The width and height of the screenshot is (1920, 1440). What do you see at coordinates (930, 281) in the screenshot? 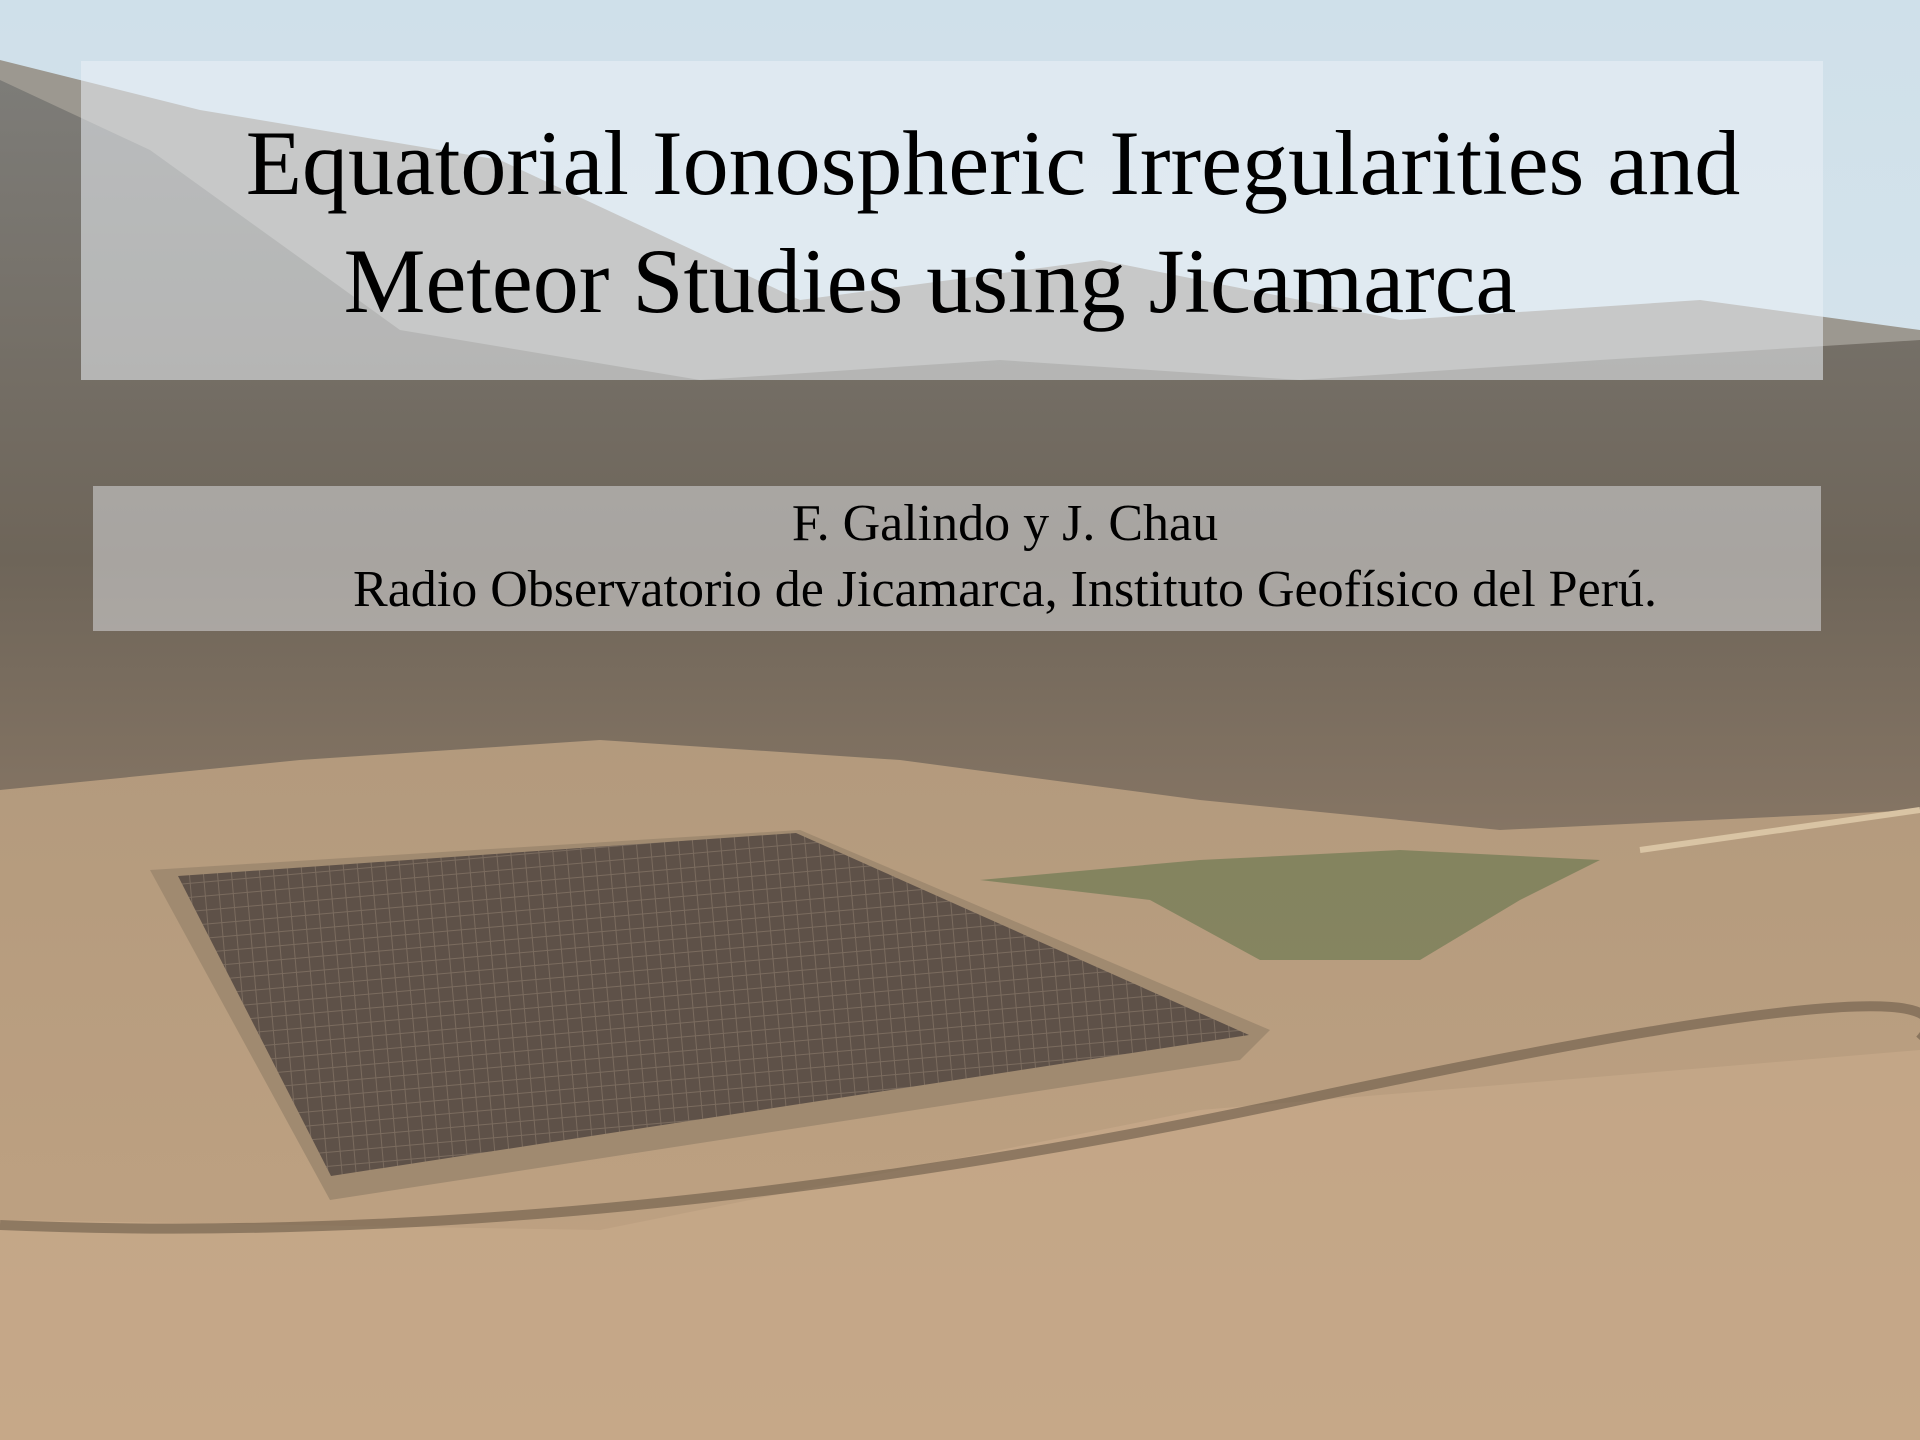
I see `title-line: Meteor Studies using Jicamarca` at bounding box center [930, 281].